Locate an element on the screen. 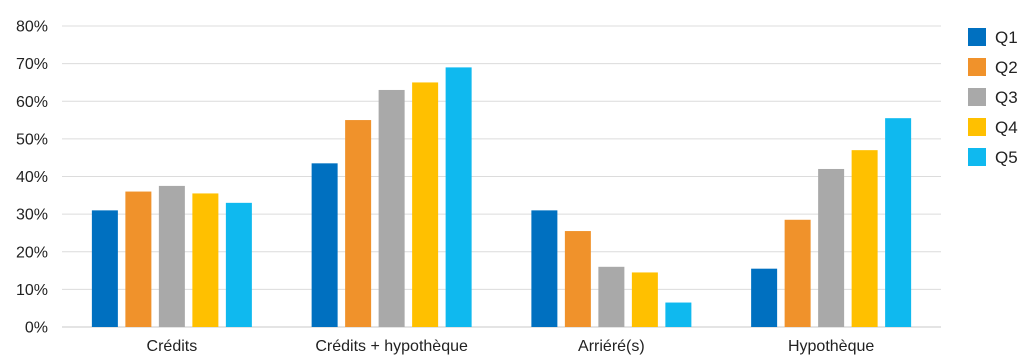  y-tick-label: 60% is located at coordinates (32, 102).